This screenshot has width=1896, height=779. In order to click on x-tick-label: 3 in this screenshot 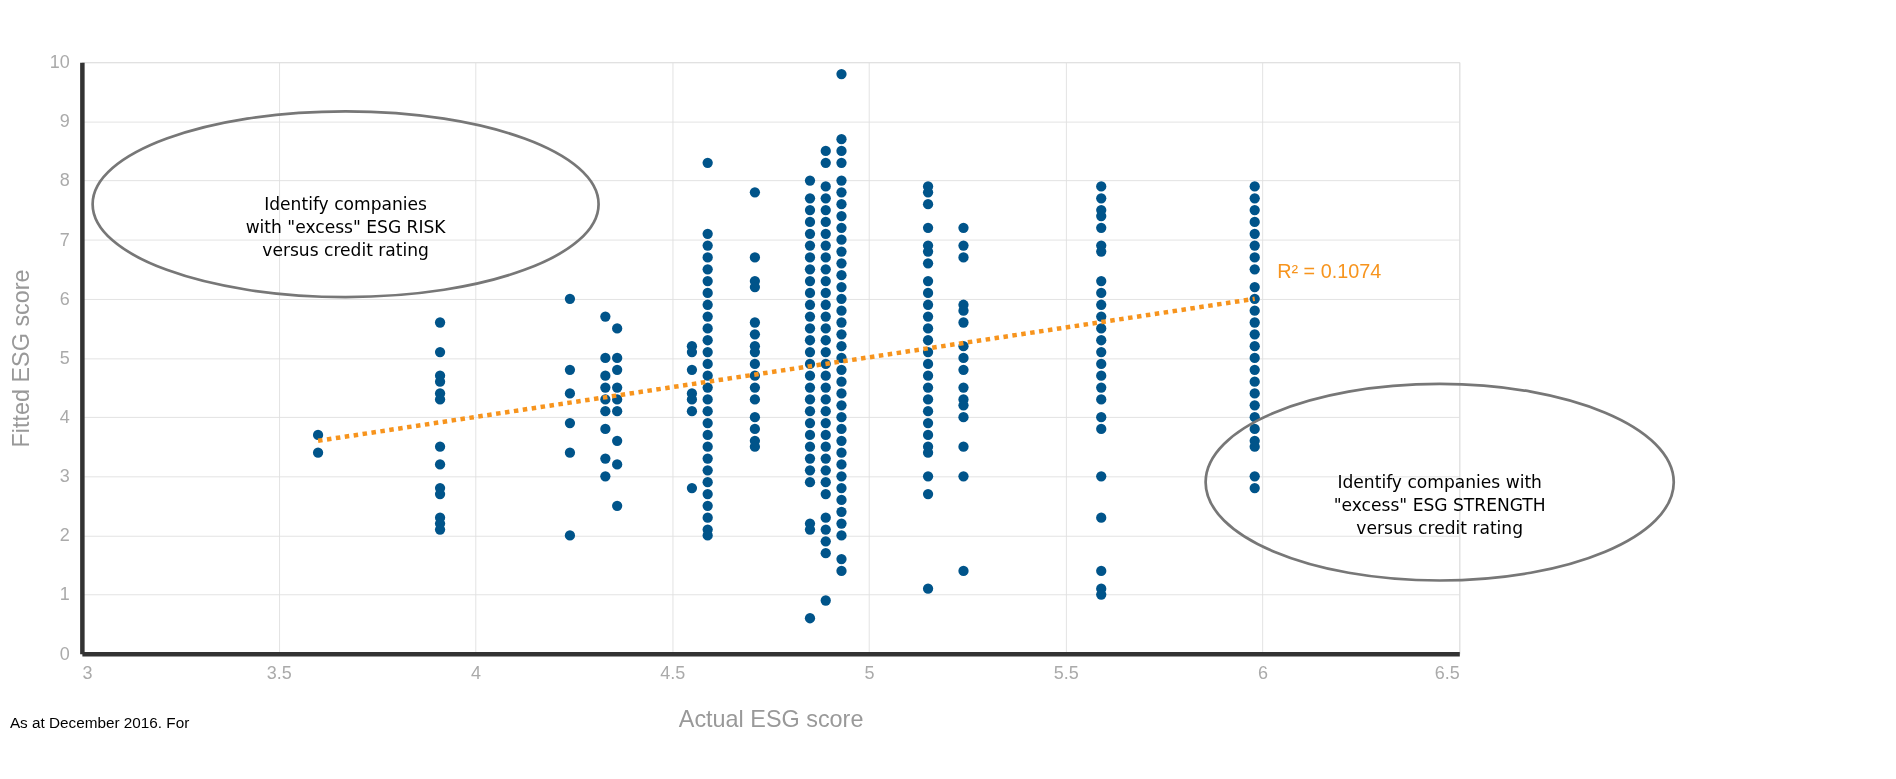, I will do `click(87, 673)`.